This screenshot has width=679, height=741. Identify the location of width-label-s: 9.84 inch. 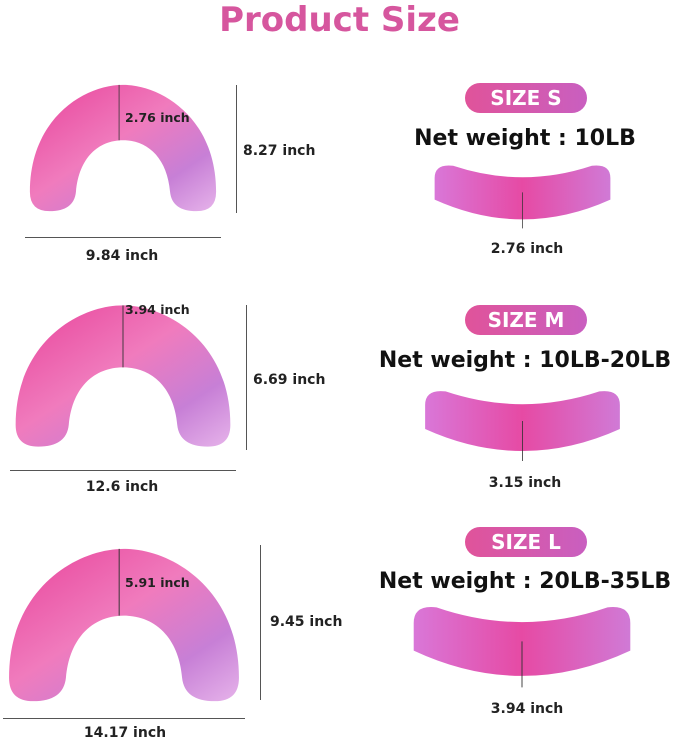
(122, 256).